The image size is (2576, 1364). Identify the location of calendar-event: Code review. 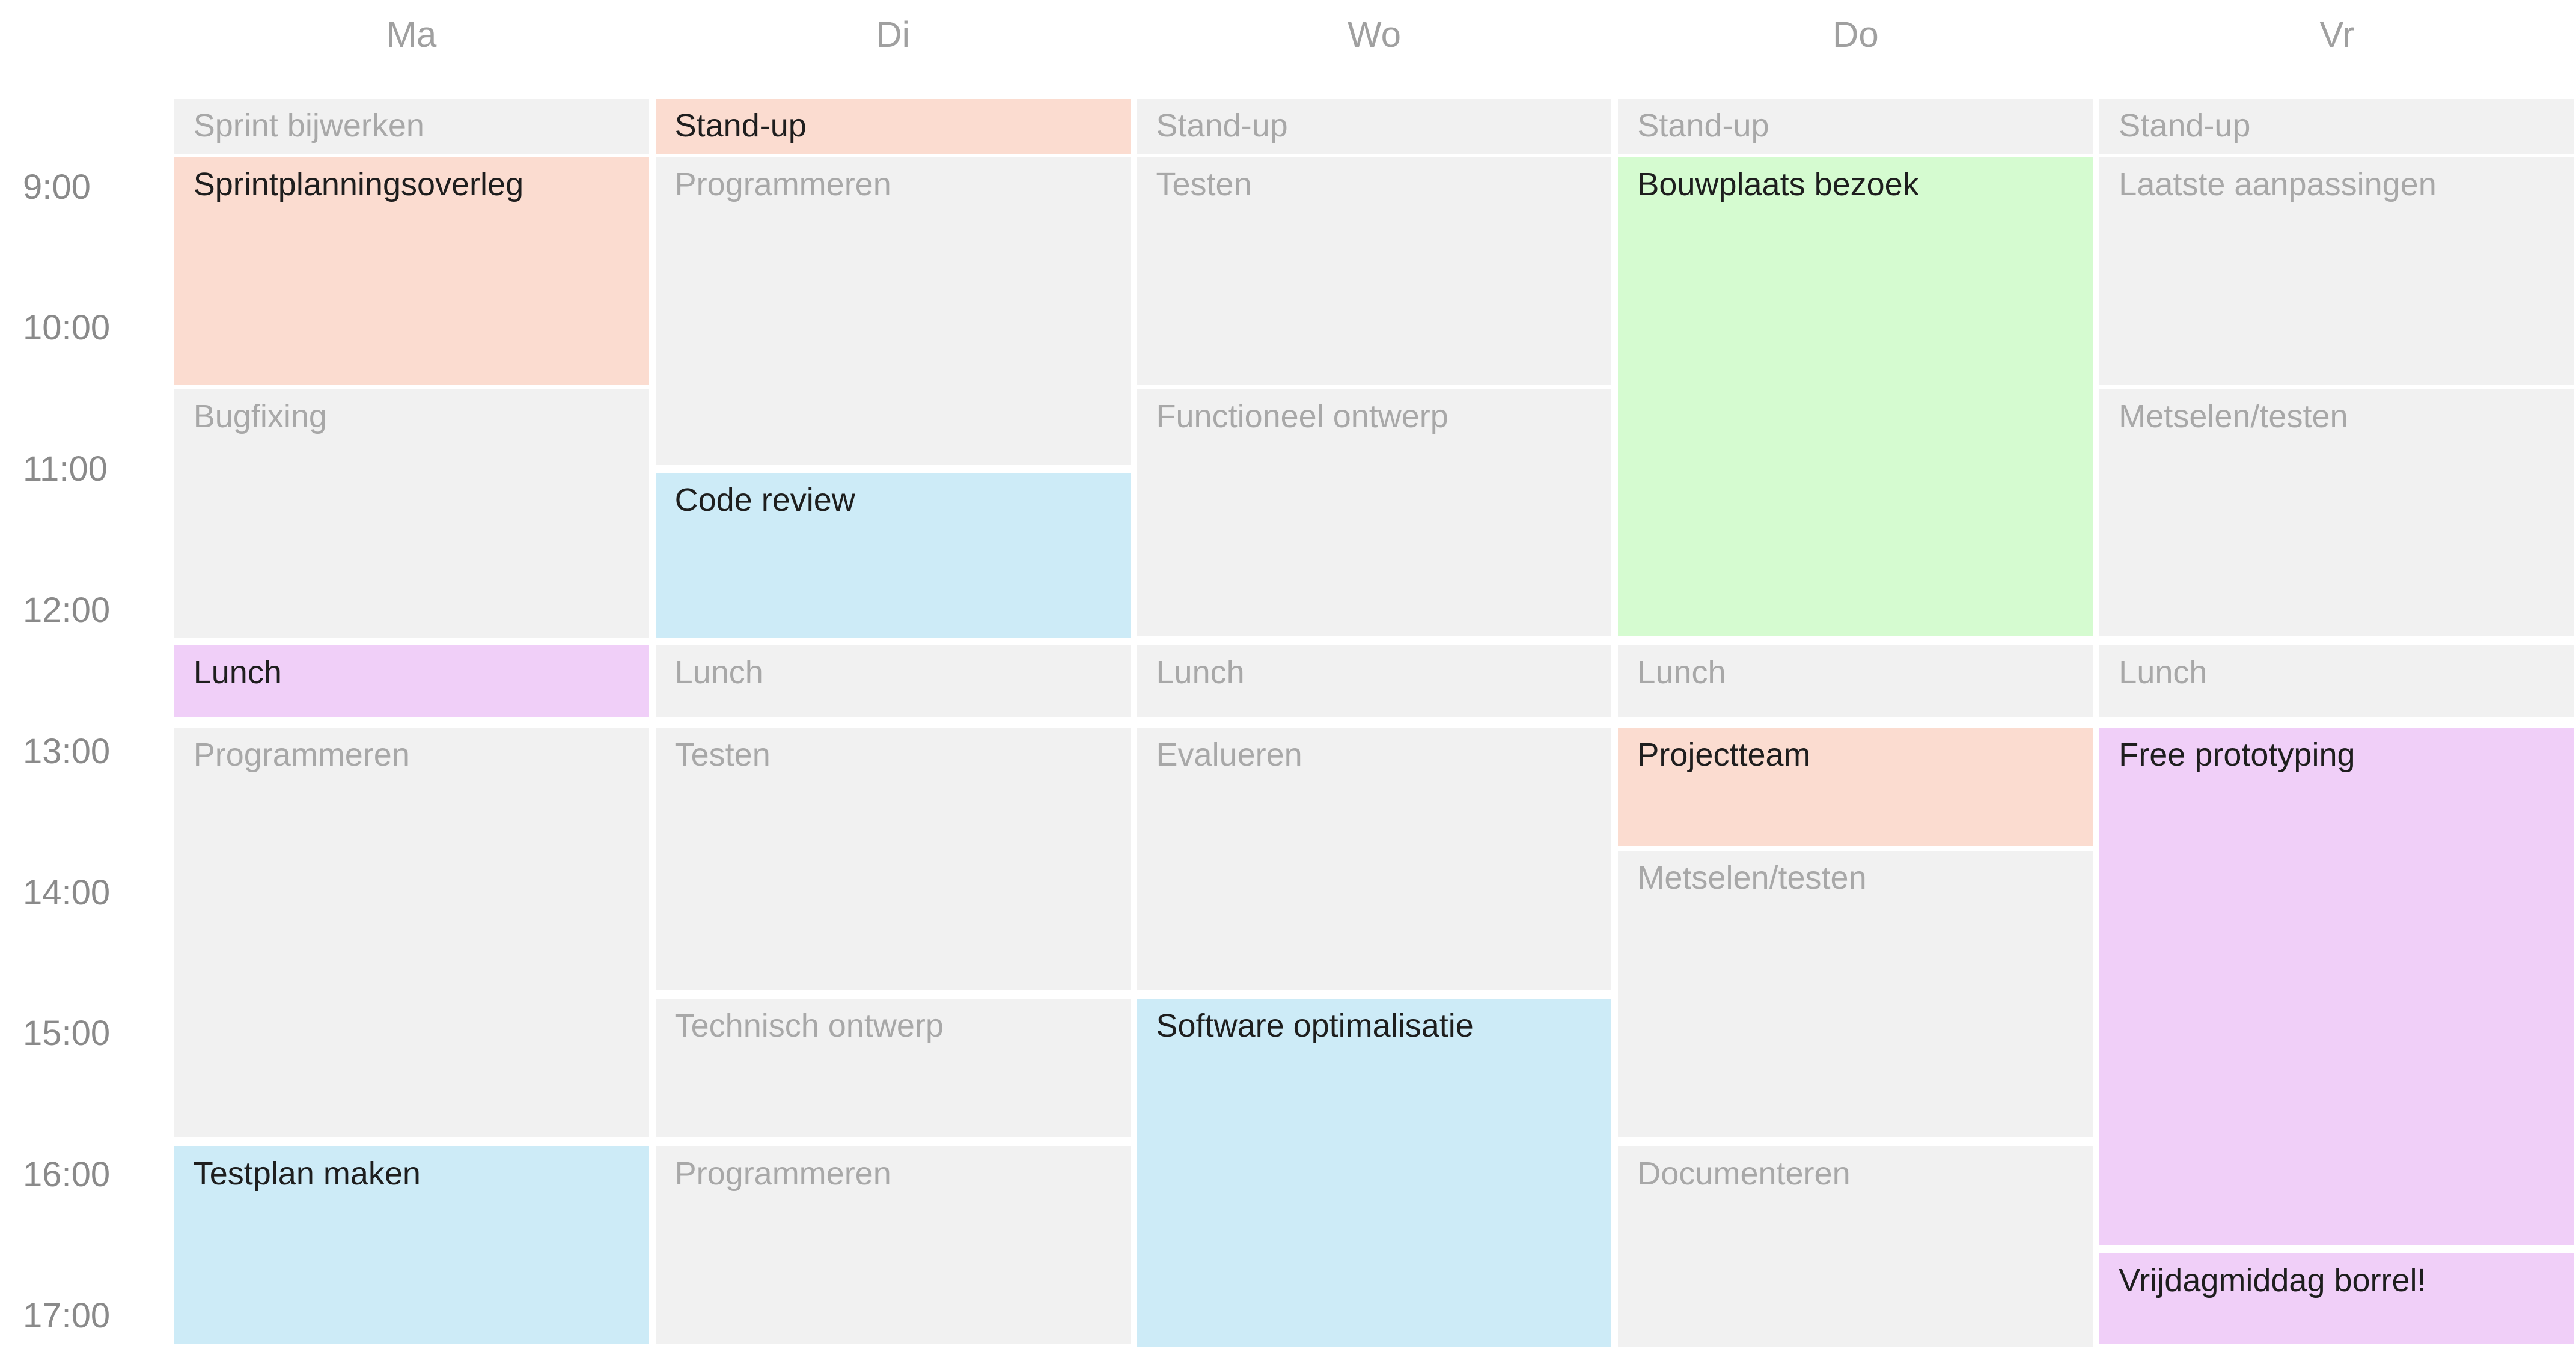
(893, 555).